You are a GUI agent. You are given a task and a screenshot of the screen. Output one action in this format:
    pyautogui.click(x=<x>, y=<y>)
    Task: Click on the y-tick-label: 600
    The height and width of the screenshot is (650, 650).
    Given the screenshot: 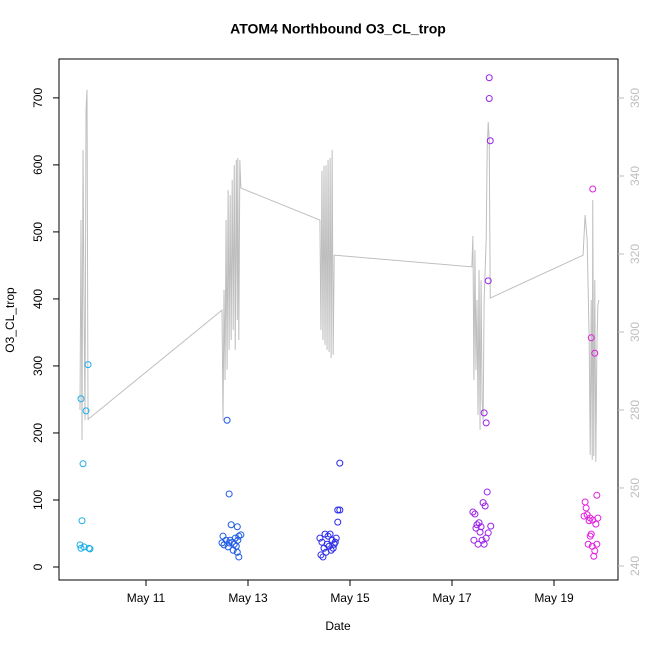 What is the action you would take?
    pyautogui.click(x=38, y=165)
    